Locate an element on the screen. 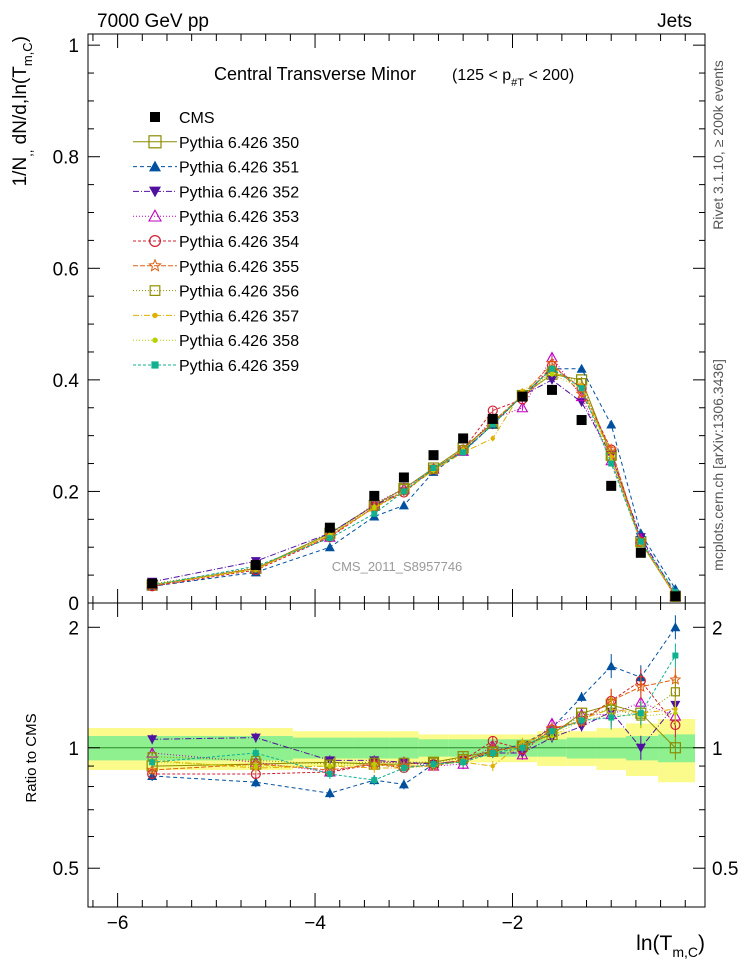  watermark: CMS_2011_S8957746 is located at coordinates (397, 566).